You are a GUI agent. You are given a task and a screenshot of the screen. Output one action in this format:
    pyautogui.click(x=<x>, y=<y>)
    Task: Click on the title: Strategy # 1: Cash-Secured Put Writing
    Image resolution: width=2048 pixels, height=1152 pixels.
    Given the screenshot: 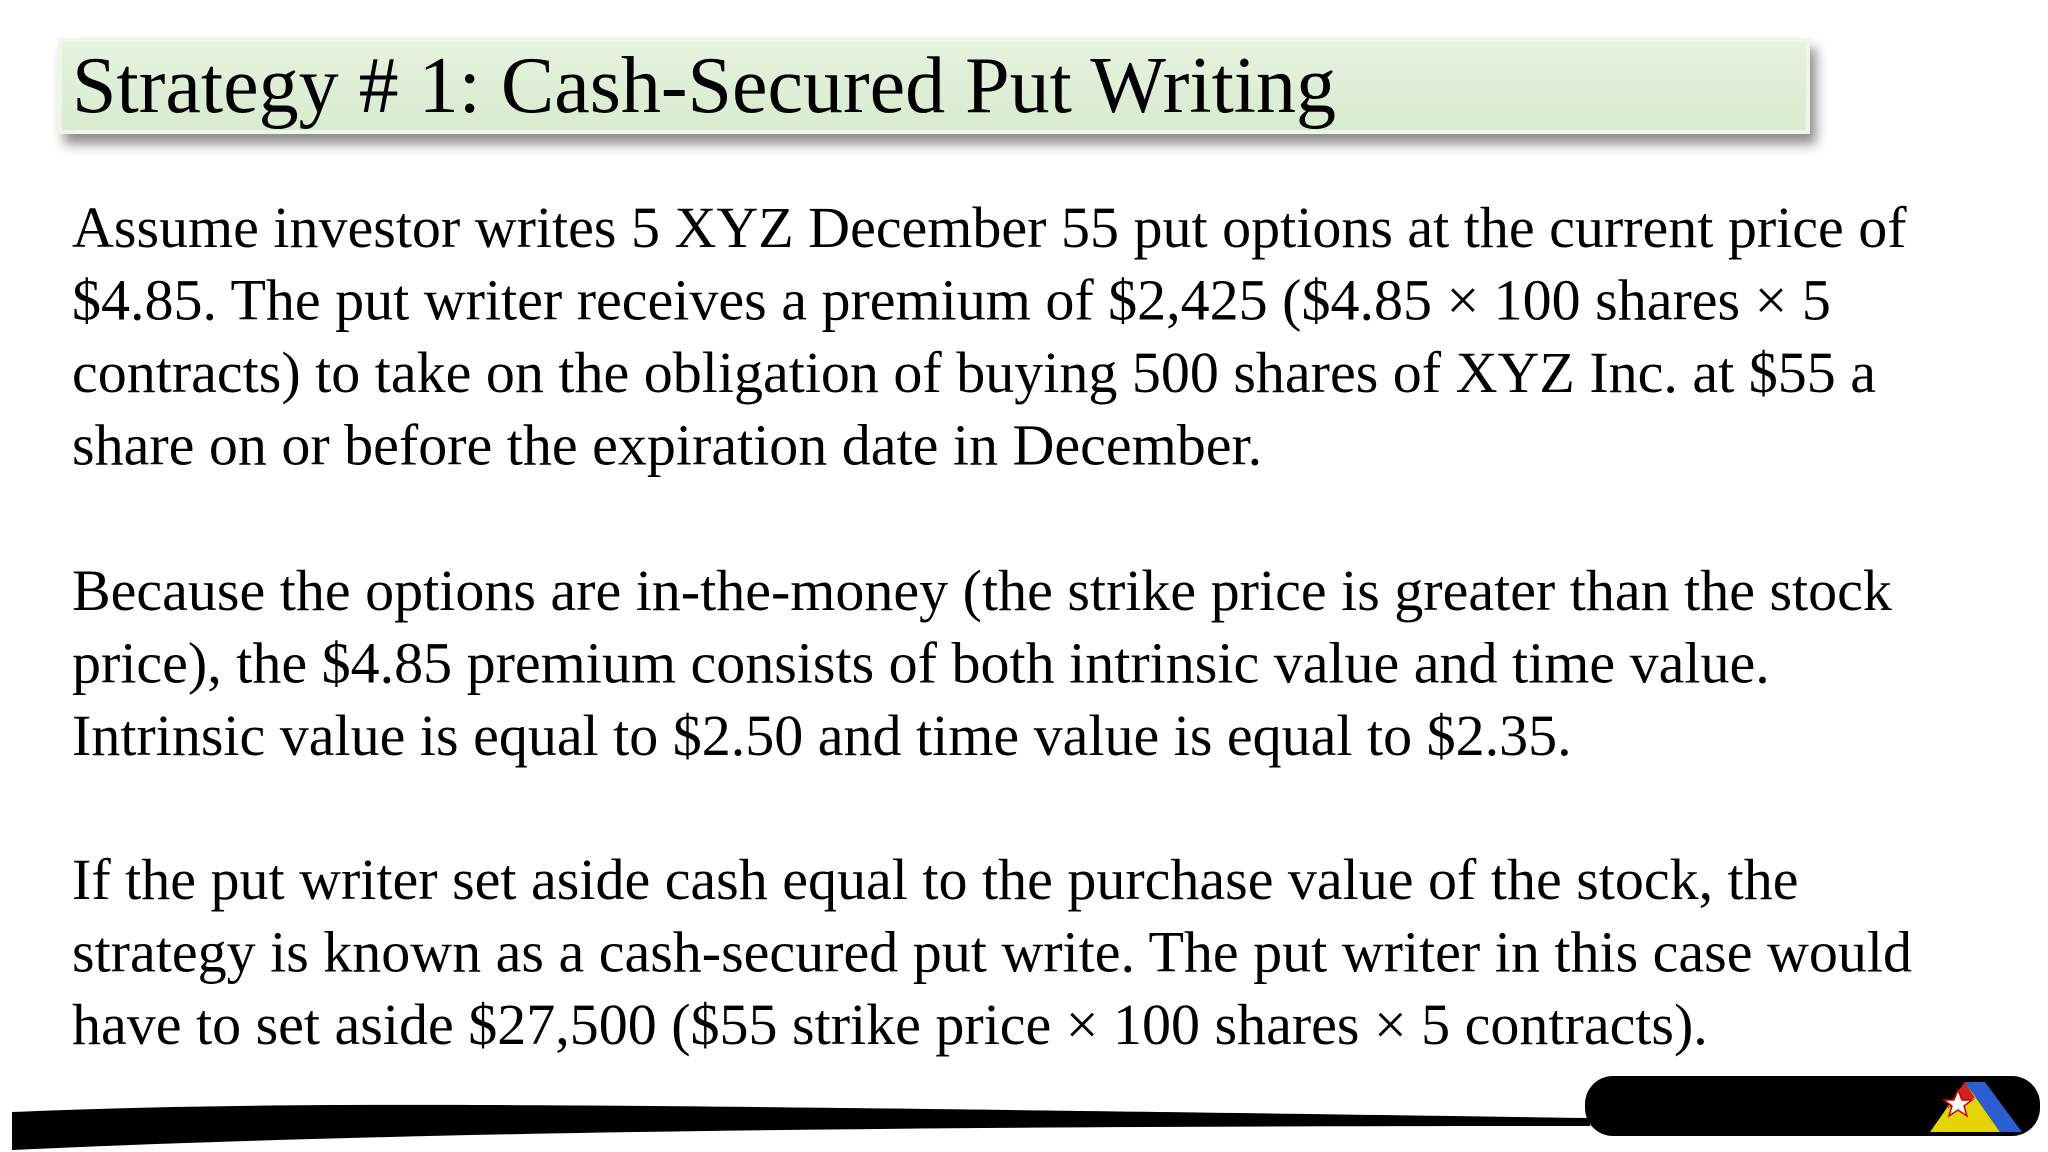 What is the action you would take?
    pyautogui.click(x=704, y=86)
    